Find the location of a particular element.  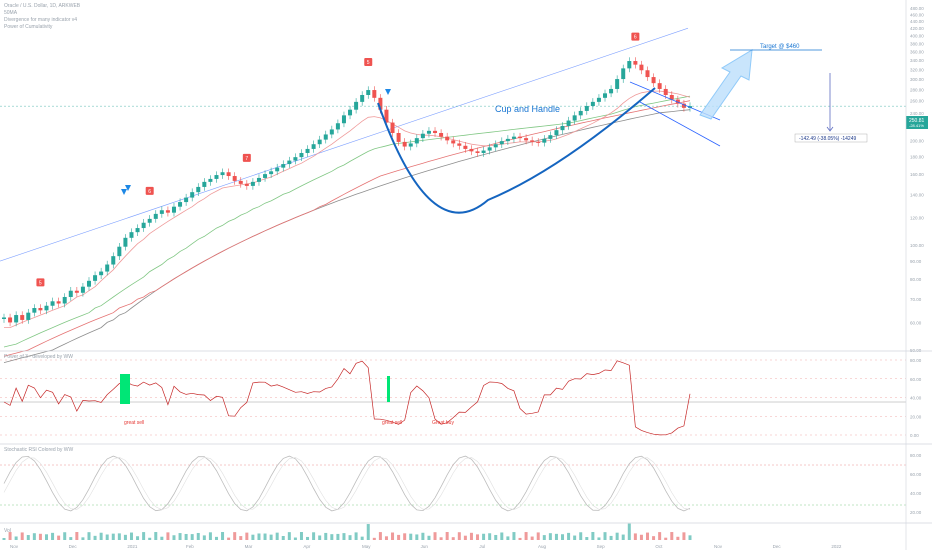

power-tick-label: 20.00 is located at coordinates (916, 416).